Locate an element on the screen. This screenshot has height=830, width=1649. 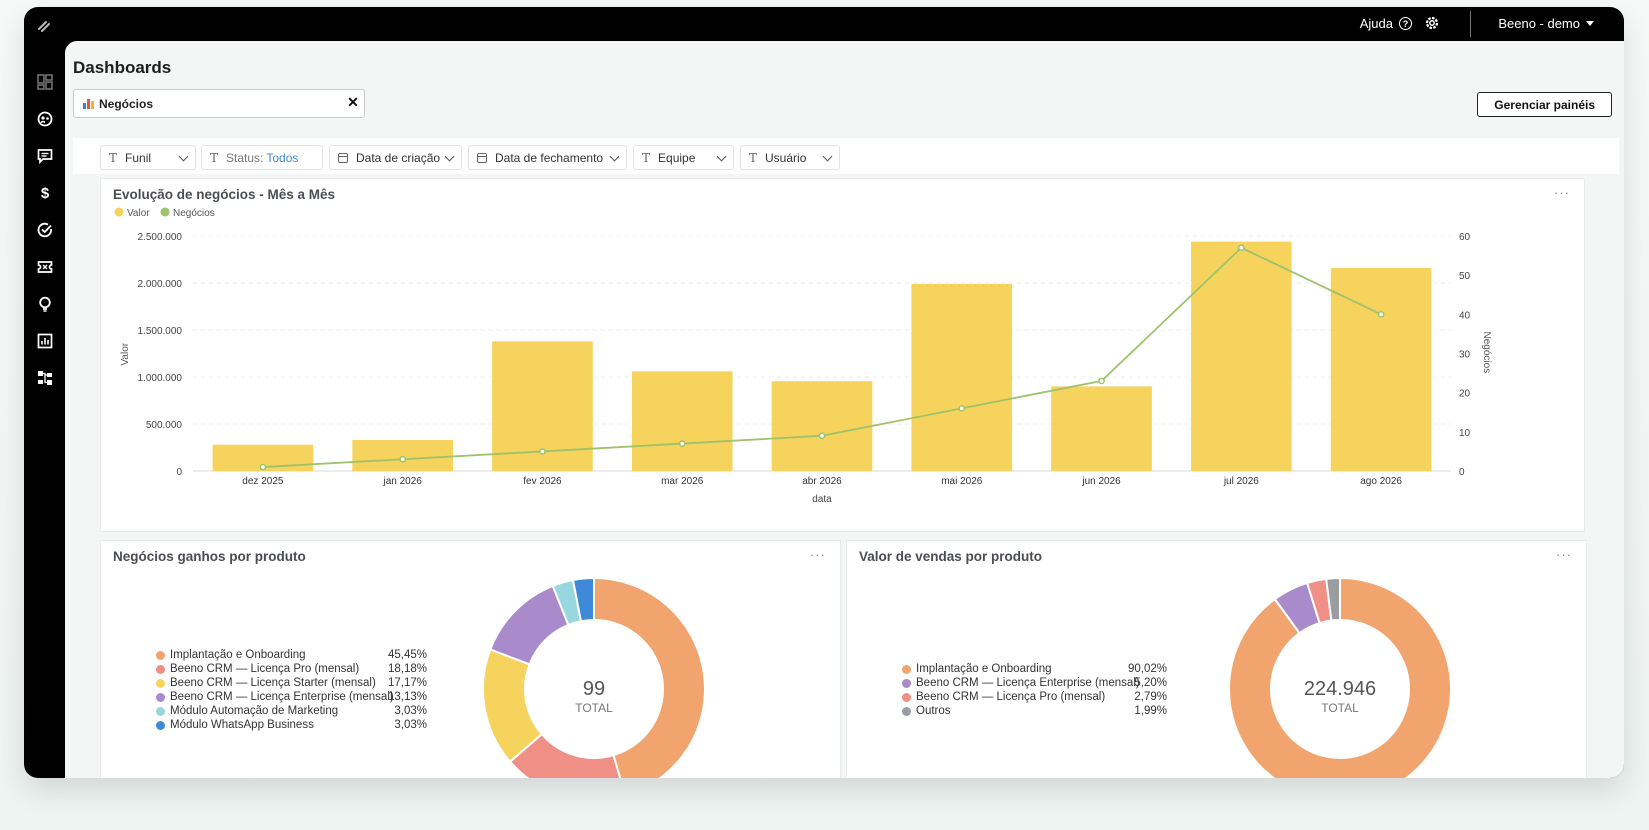
donut-total-label: TOTAL is located at coordinates (594, 708).